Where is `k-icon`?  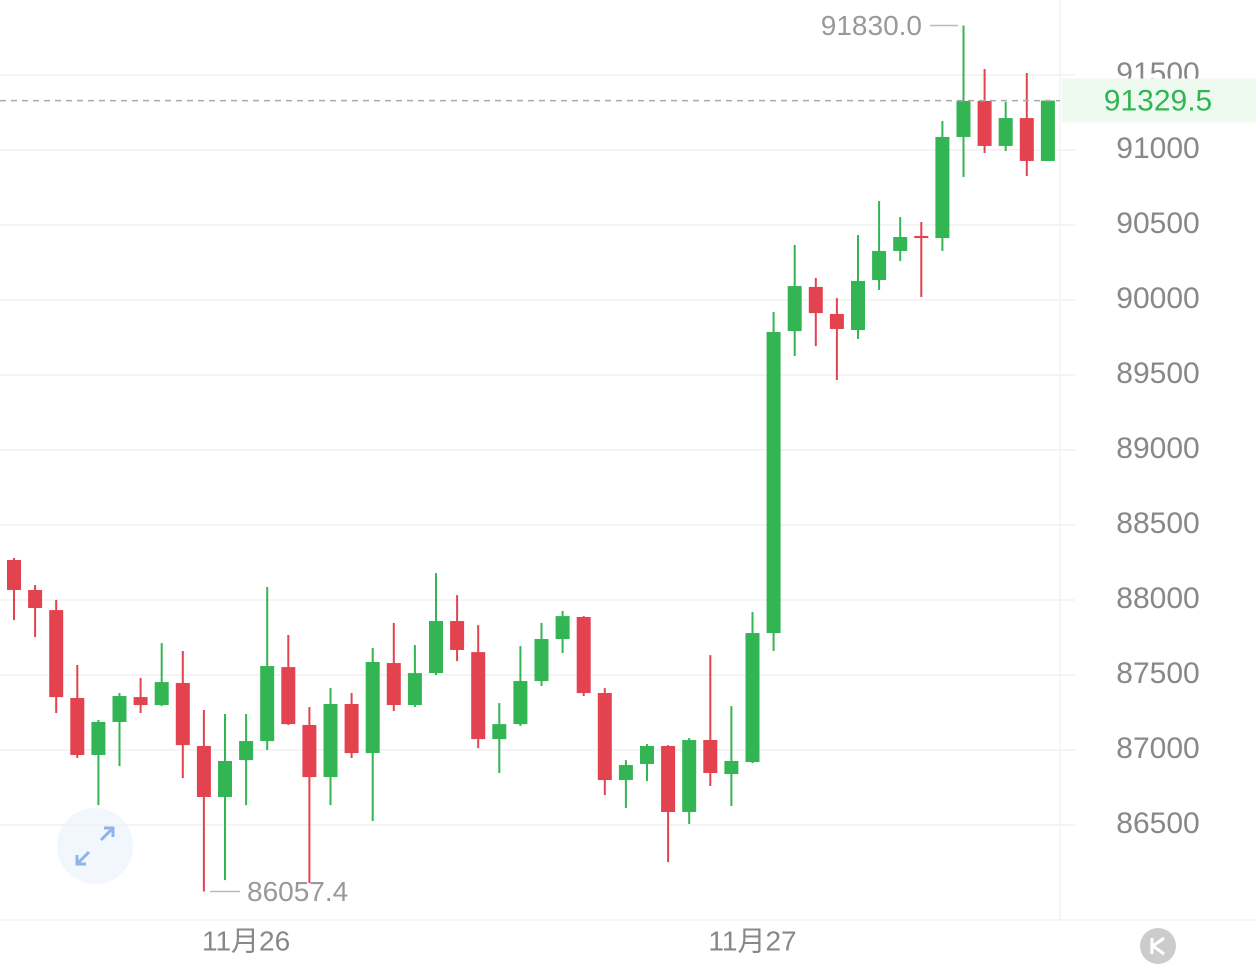
k-icon is located at coordinates (1157, 946).